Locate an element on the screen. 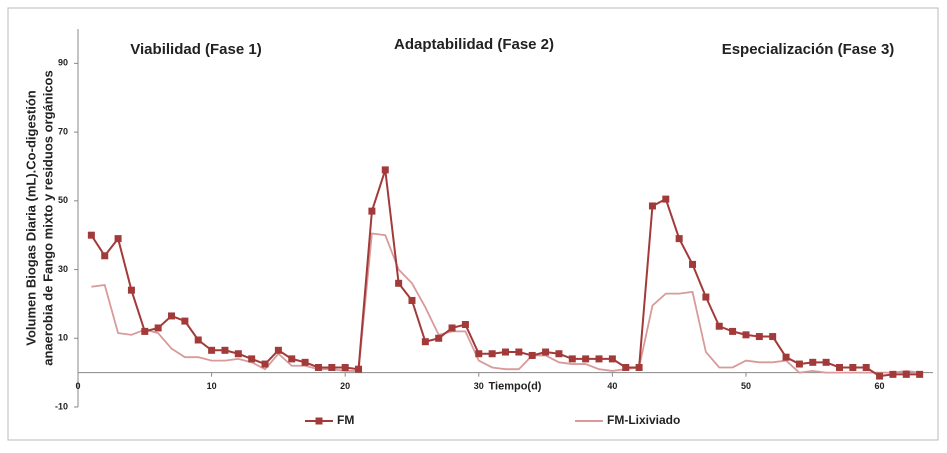  x-tick-label: 20 is located at coordinates (345, 386).